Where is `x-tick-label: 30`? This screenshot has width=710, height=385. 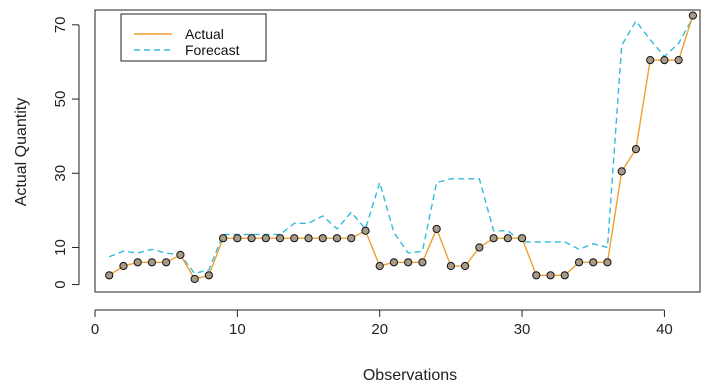 x-tick-label: 30 is located at coordinates (522, 329).